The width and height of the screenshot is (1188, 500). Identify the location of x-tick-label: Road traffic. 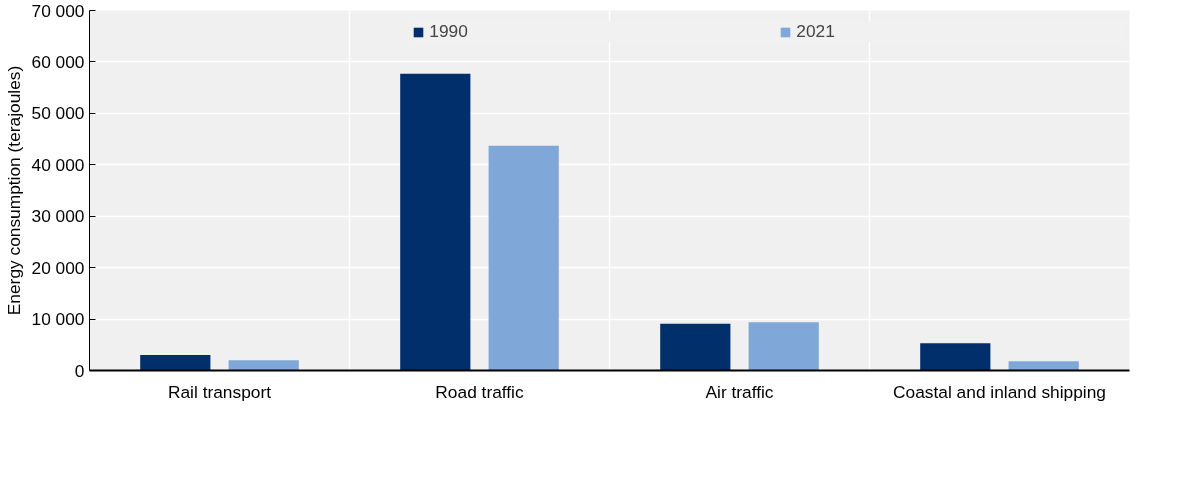
(479, 391).